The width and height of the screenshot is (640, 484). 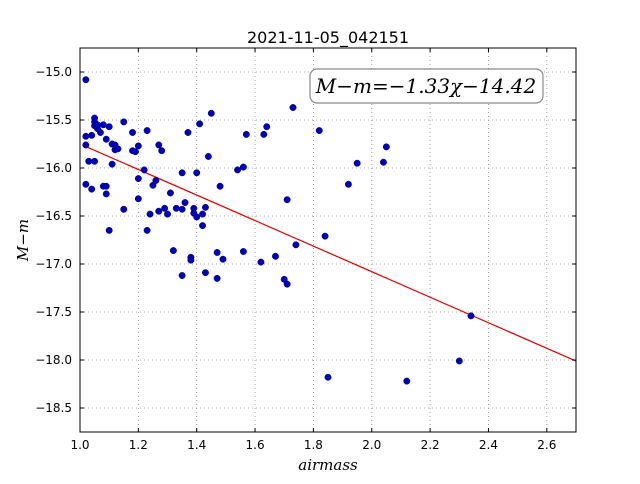 What do you see at coordinates (488, 445) in the screenshot?
I see `x-tick-label: 2.4` at bounding box center [488, 445].